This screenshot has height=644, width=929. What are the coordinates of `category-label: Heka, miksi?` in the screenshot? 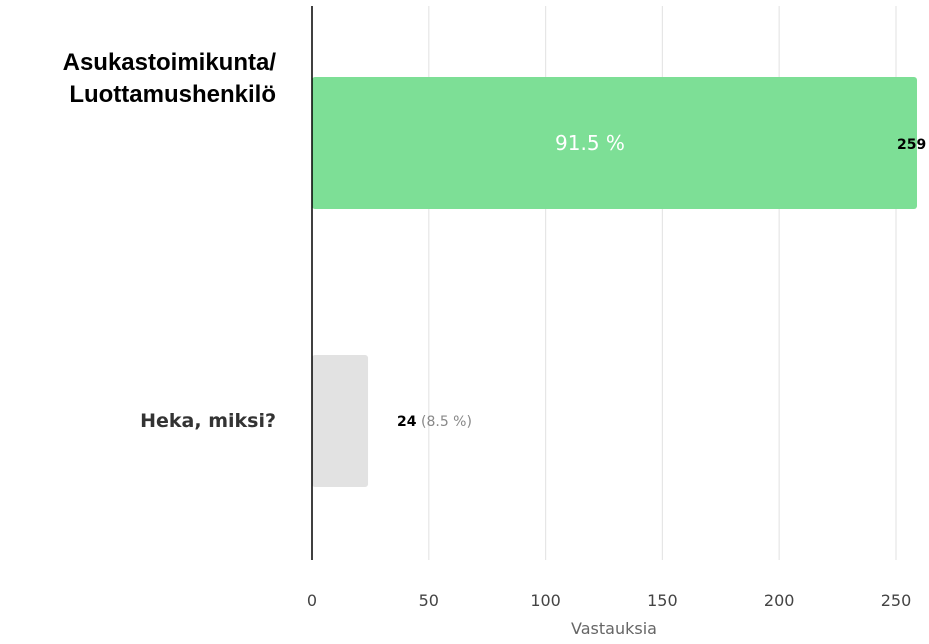 It's located at (208, 421).